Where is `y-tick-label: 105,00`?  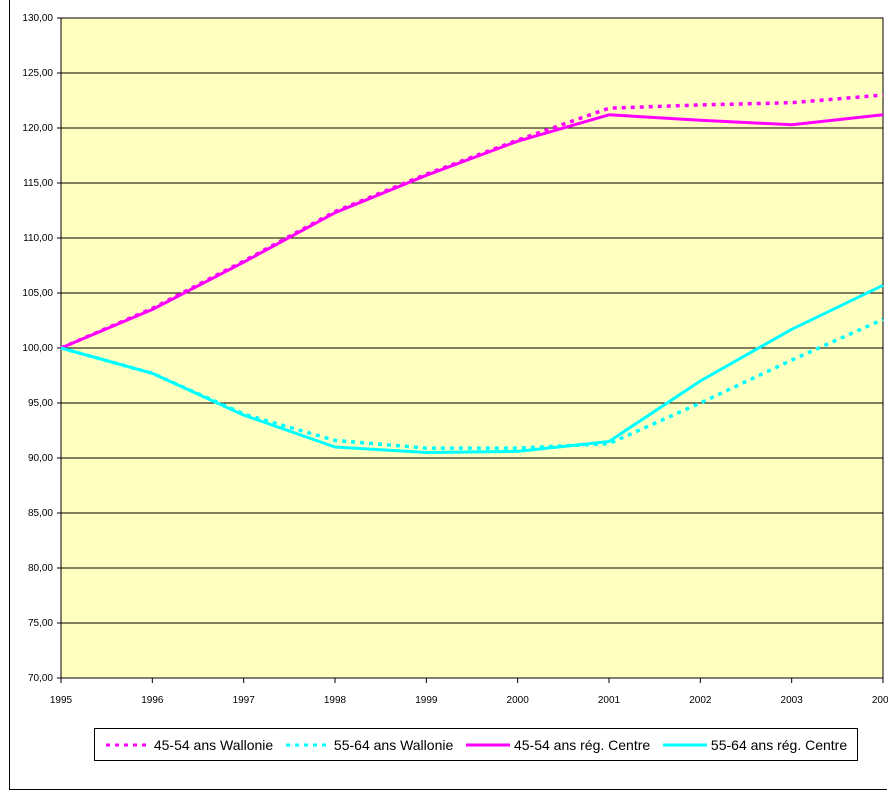 y-tick-label: 105,00 is located at coordinates (37, 293).